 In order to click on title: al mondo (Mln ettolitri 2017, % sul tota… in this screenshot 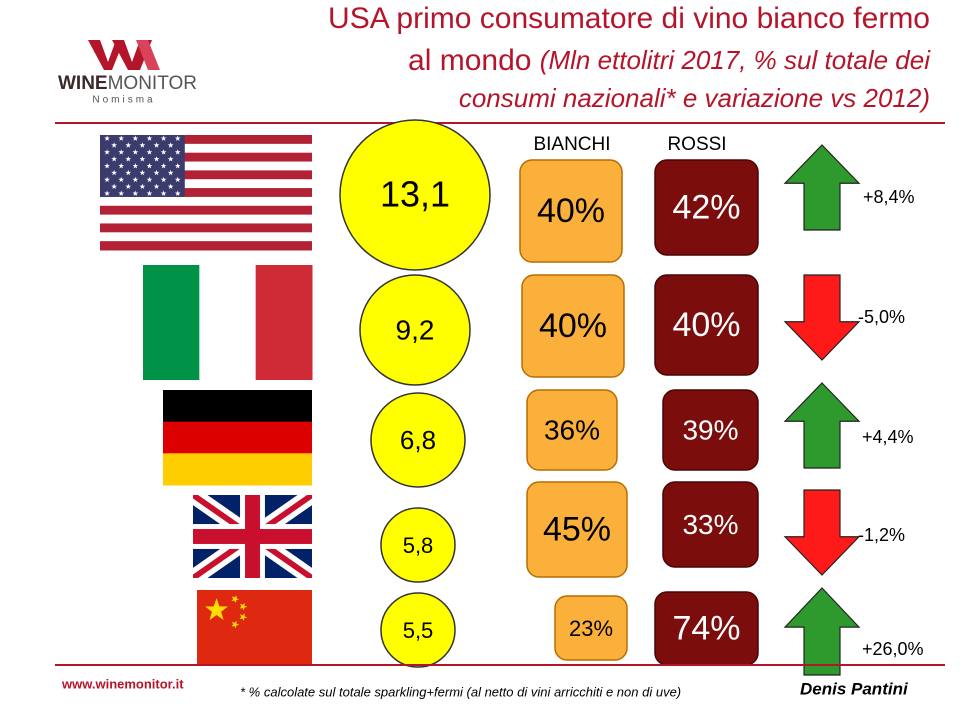, I will do `click(669, 60)`.